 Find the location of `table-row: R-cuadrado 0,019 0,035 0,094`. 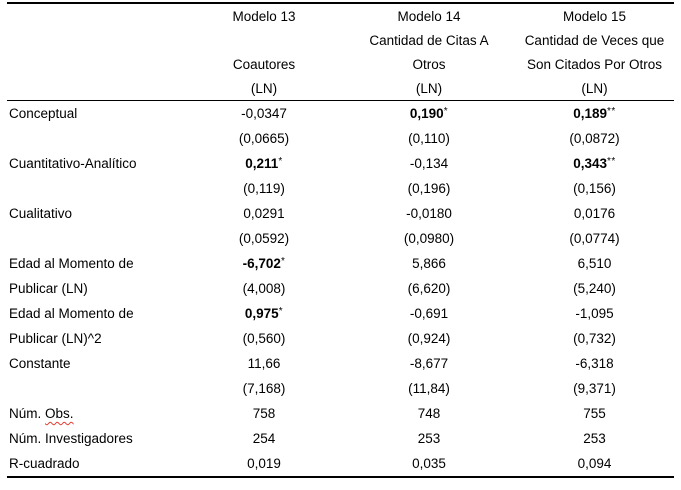

table-row: R-cuadrado 0,019 0,035 0,094 is located at coordinates (340, 464).